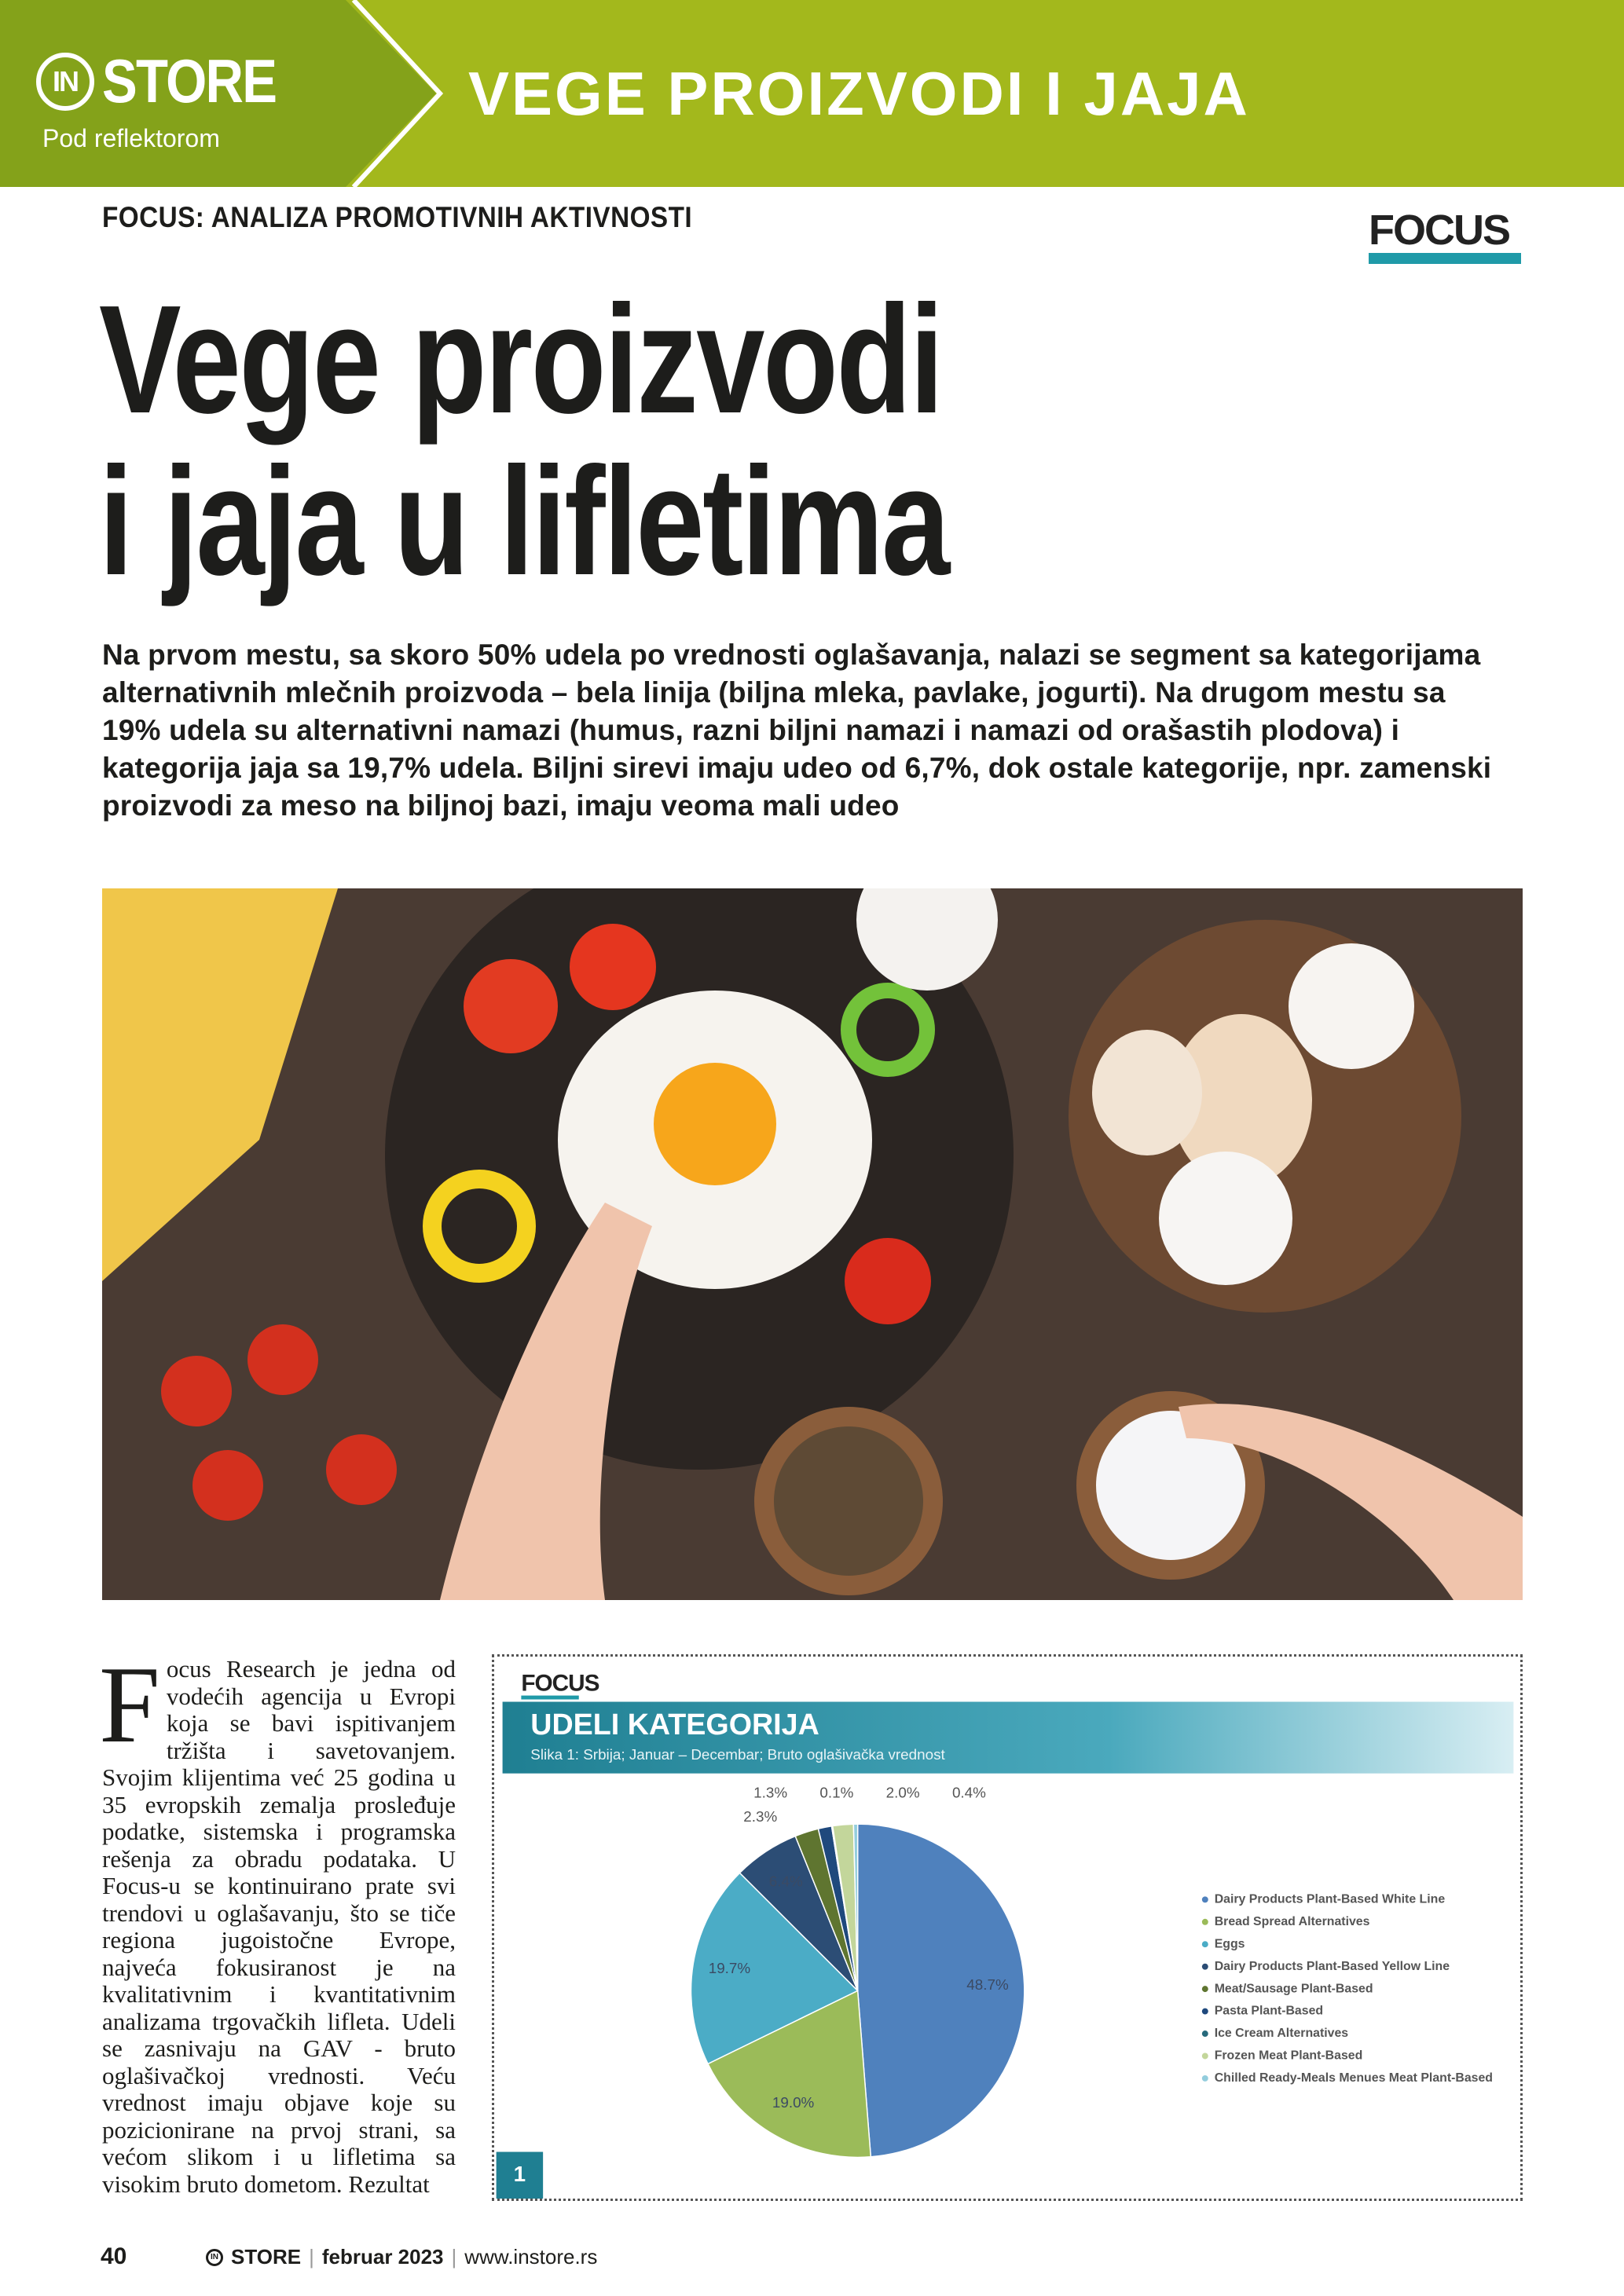  I want to click on kicker: FOCUS: ANALIZA PROMOTIVNIH AKTIVNOSTI, so click(398, 217).